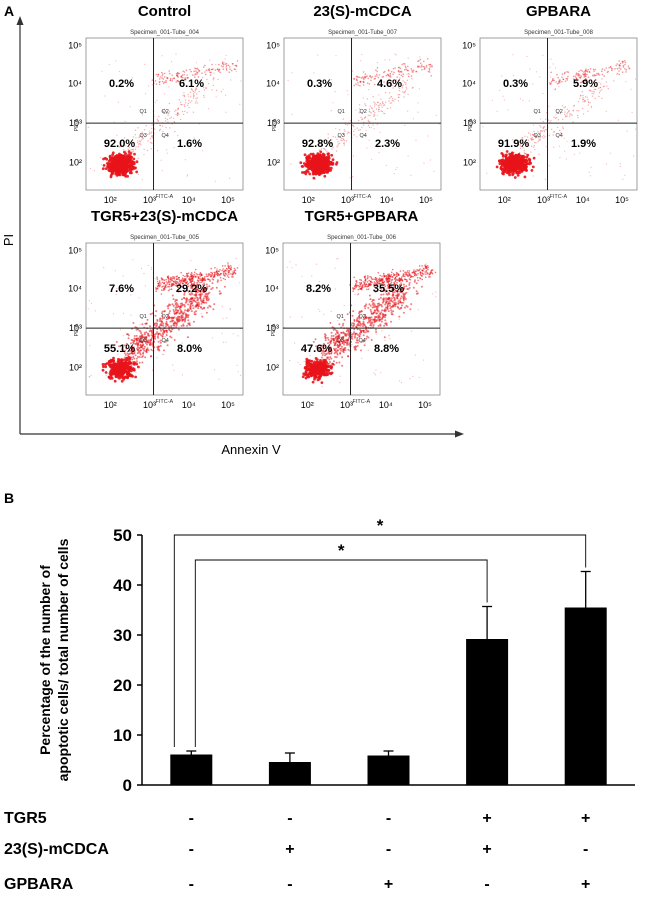 Image resolution: width=650 pixels, height=903 pixels. What do you see at coordinates (387, 144) in the screenshot?
I see `quadrant-q4-percent: 2.3%` at bounding box center [387, 144].